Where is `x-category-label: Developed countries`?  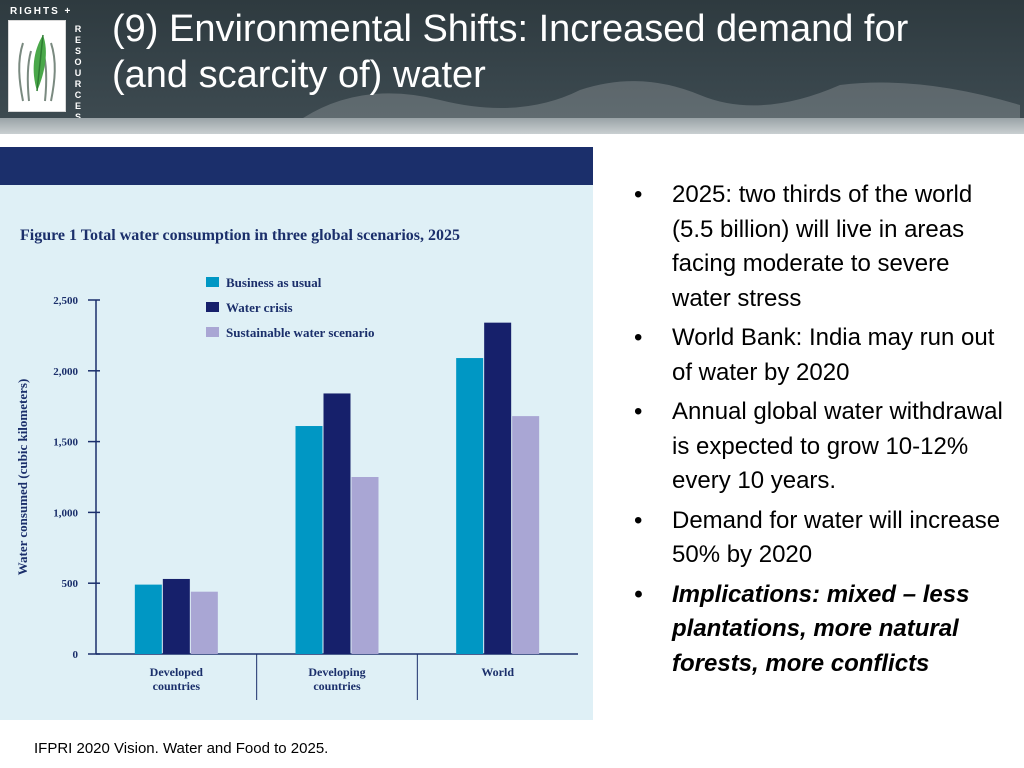 x-category-label: Developed countries is located at coordinates (177, 679).